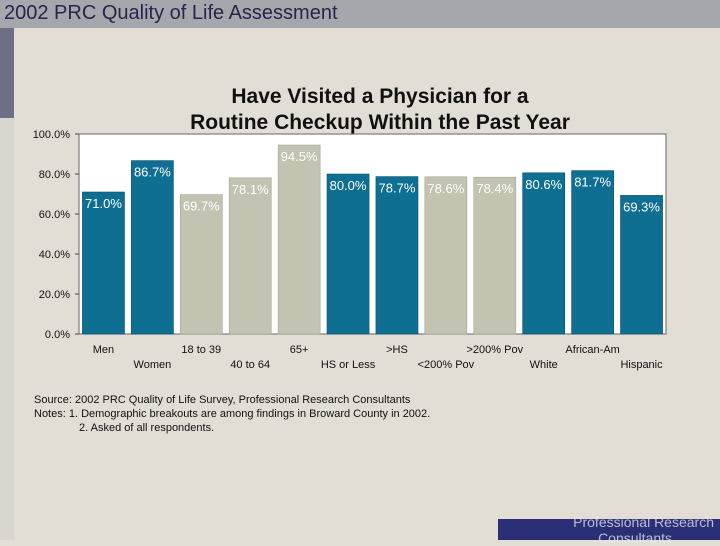 The width and height of the screenshot is (720, 546). I want to click on bar-value-label: 80.0%, so click(348, 185).